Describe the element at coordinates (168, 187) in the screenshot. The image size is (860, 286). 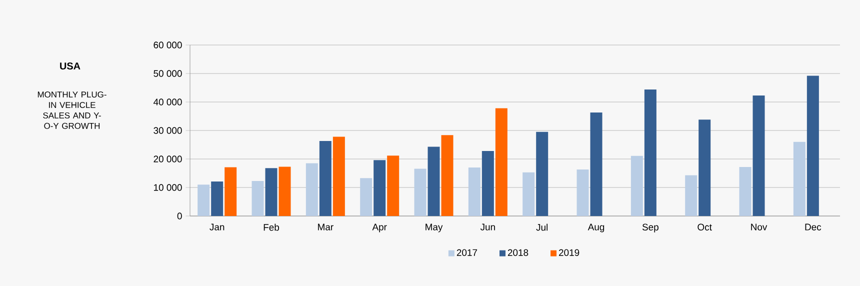
I see `y-tick-label: 10 000` at that location.